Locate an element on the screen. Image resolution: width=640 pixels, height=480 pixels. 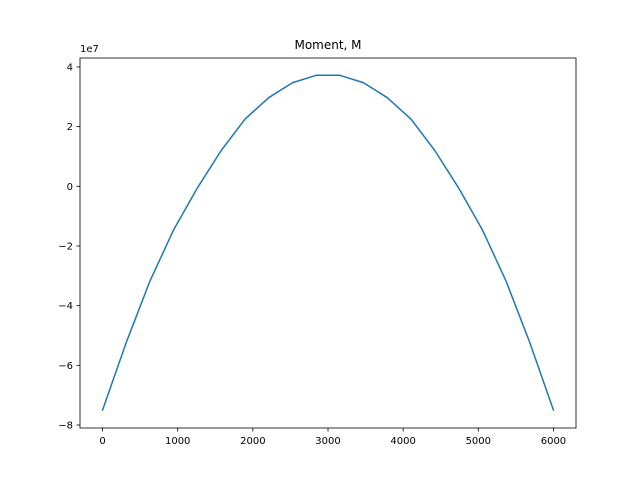
y-tick-label: −8 is located at coordinates (65, 426).